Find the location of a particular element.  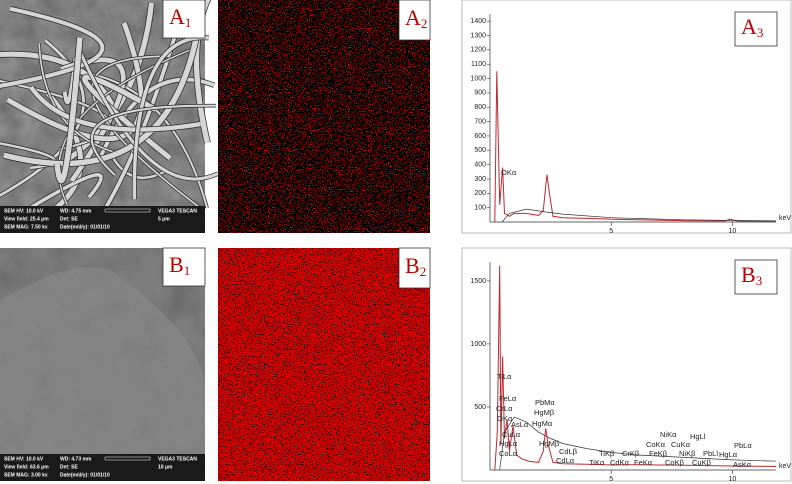

sem-info: View field: 25.4 μm is located at coordinates (26, 219).